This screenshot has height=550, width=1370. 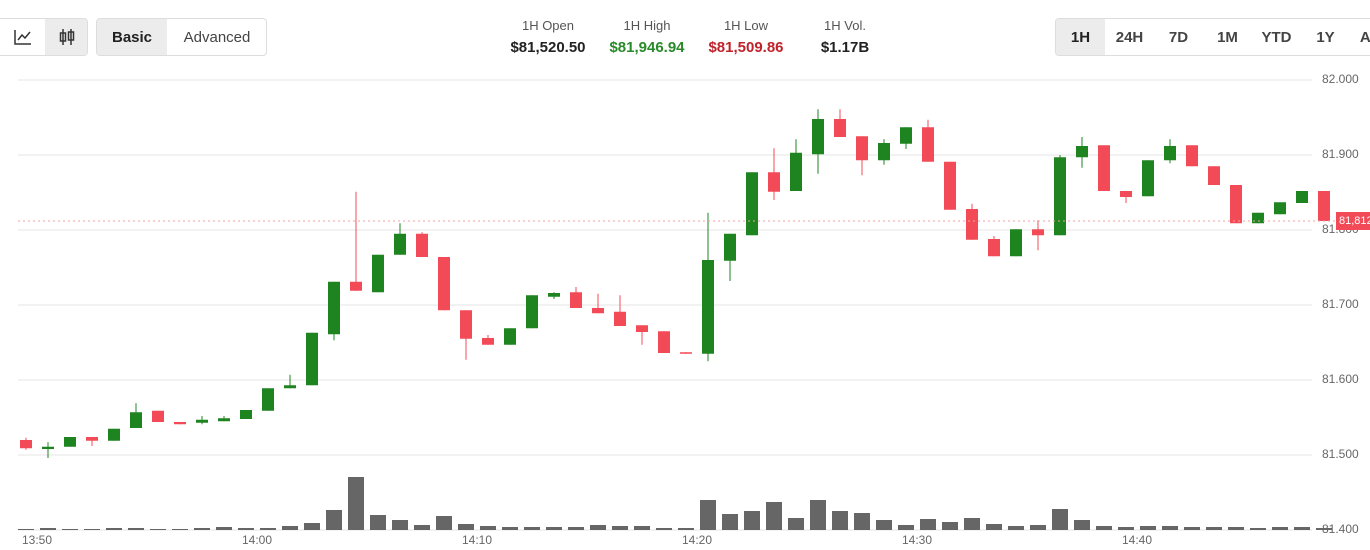 I want to click on range-button: 24H, so click(x=1129, y=37).